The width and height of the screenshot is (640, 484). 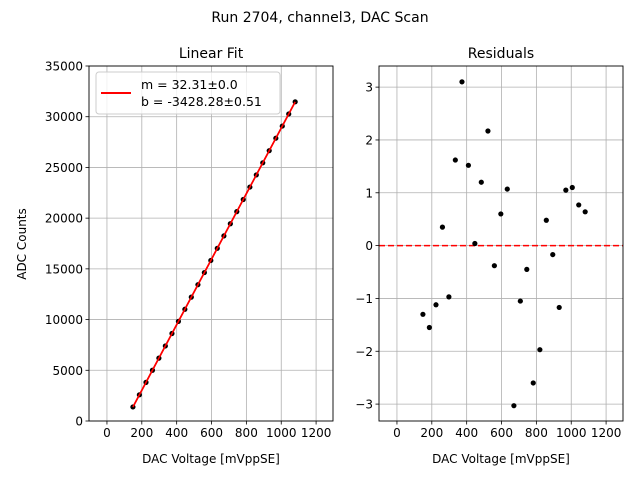 I want to click on y-tick-label: 15000, so click(x=64, y=269).